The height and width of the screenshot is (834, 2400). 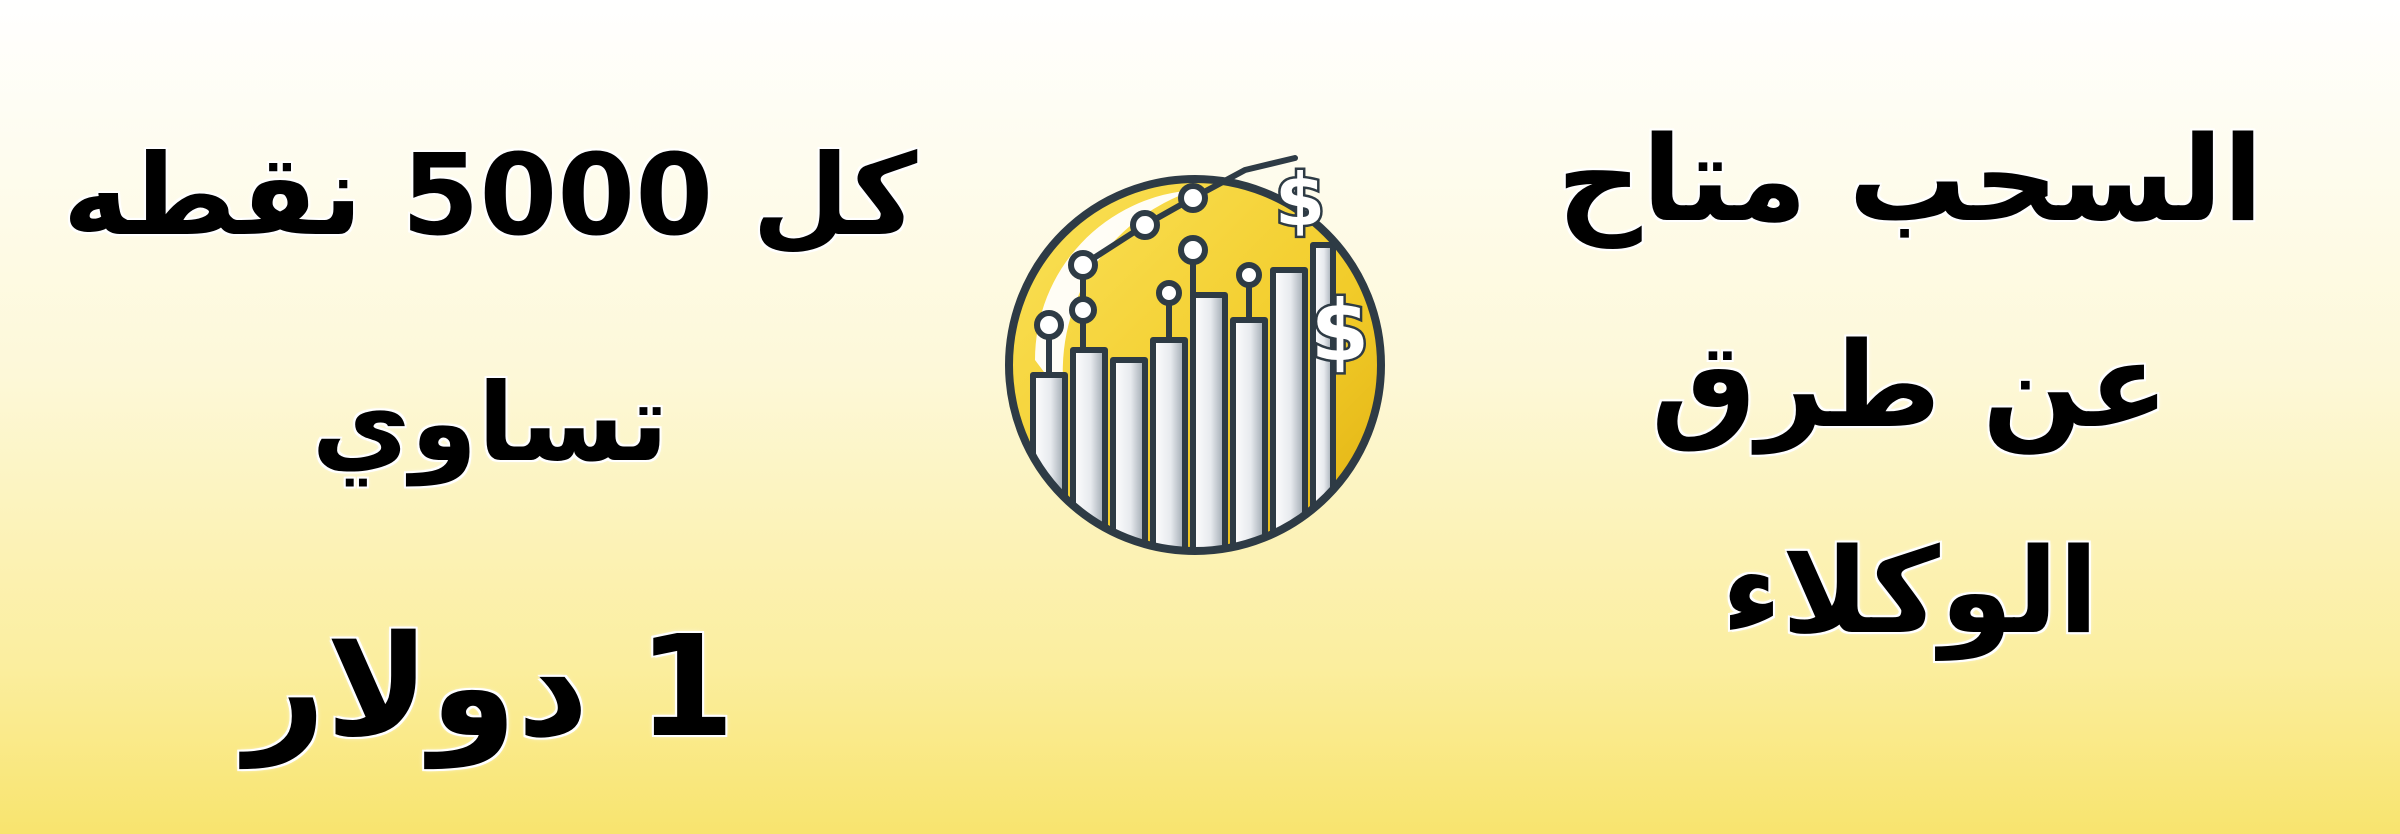 What do you see at coordinates (1910, 591) in the screenshot?
I see `withdrawal-line-3: الوكلاء` at bounding box center [1910, 591].